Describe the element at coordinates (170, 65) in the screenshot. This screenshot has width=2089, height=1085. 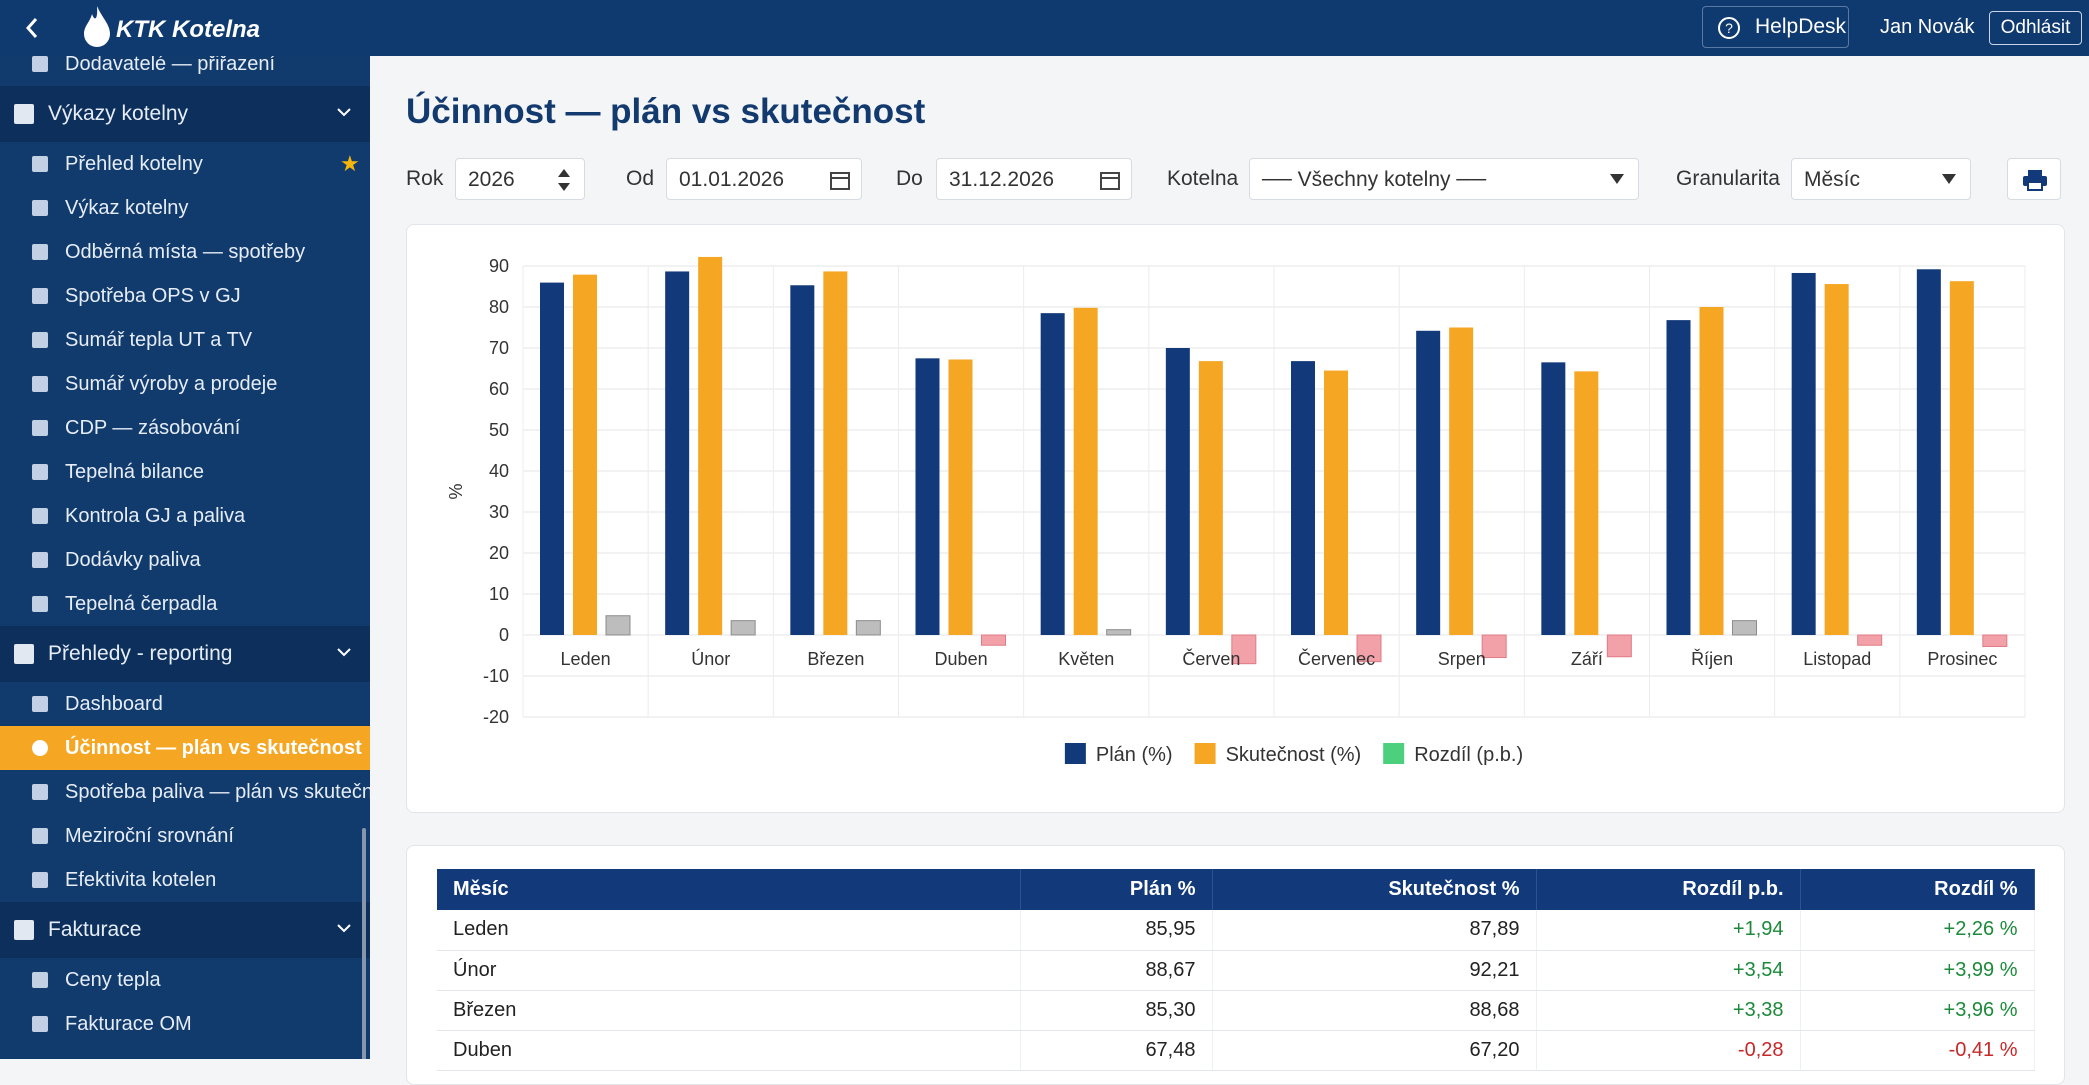
I see `menu-label: Dodavatelé — přiřazení` at that location.